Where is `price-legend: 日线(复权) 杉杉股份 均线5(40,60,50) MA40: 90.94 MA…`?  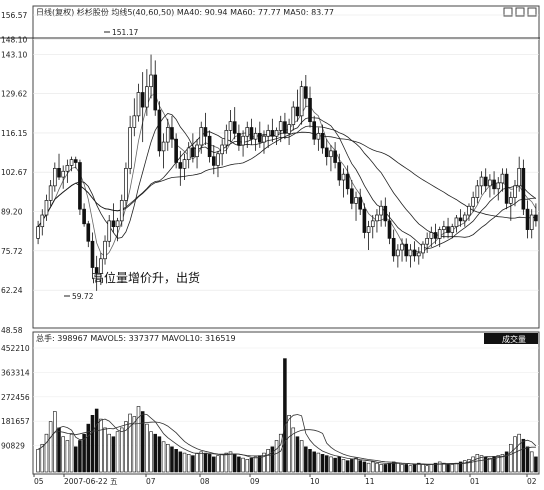 price-legend: 日线(复权) 杉杉股份 均线5(40,60,50) MA40: 90.94 MA… is located at coordinates (185, 12).